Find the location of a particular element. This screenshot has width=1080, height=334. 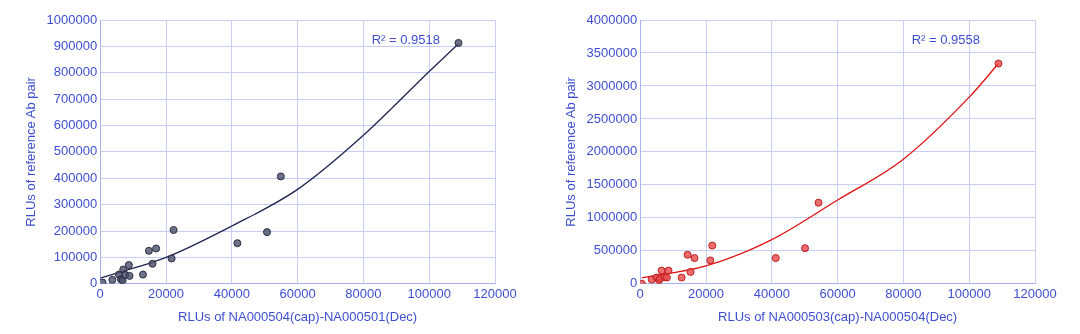

y-tick-label: 2000000 is located at coordinates (612, 151).